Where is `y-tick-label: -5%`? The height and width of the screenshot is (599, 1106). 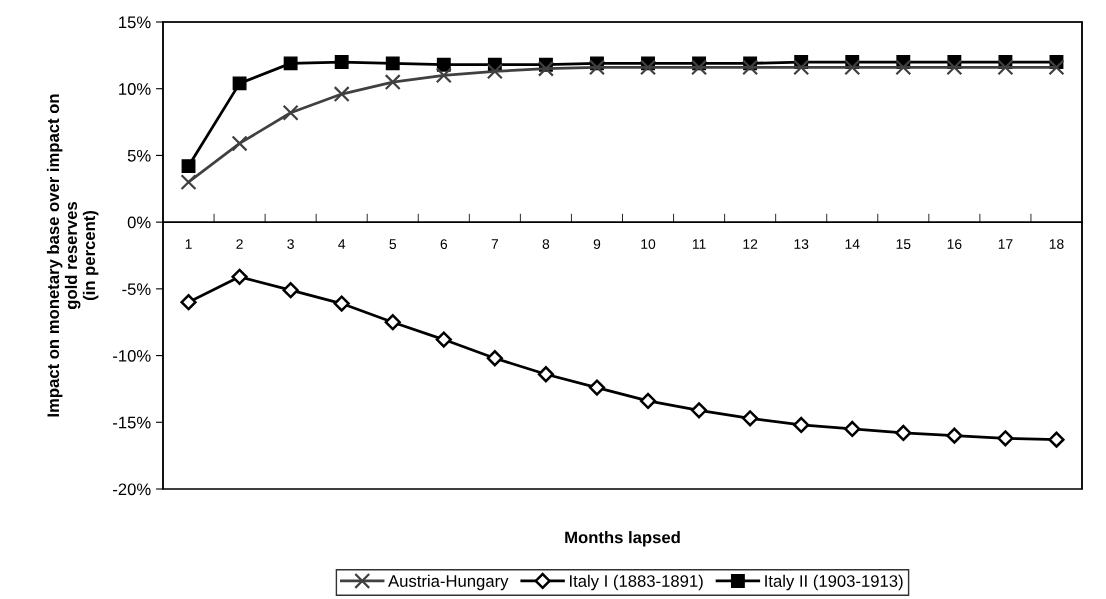 y-tick-label: -5% is located at coordinates (136, 289).